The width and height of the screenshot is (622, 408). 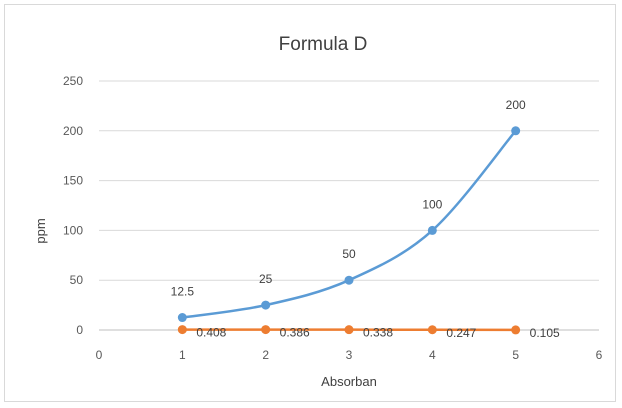 I want to click on y-axis-title: ppm, so click(x=40, y=230).